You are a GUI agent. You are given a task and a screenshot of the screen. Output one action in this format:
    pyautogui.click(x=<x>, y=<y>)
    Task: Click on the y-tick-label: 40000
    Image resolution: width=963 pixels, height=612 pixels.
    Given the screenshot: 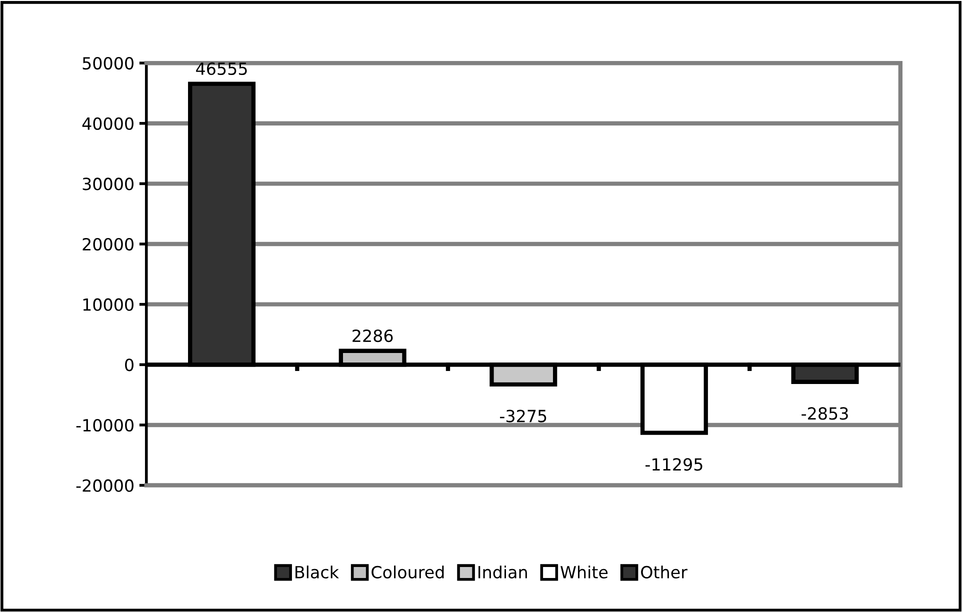 What is the action you would take?
    pyautogui.click(x=108, y=123)
    